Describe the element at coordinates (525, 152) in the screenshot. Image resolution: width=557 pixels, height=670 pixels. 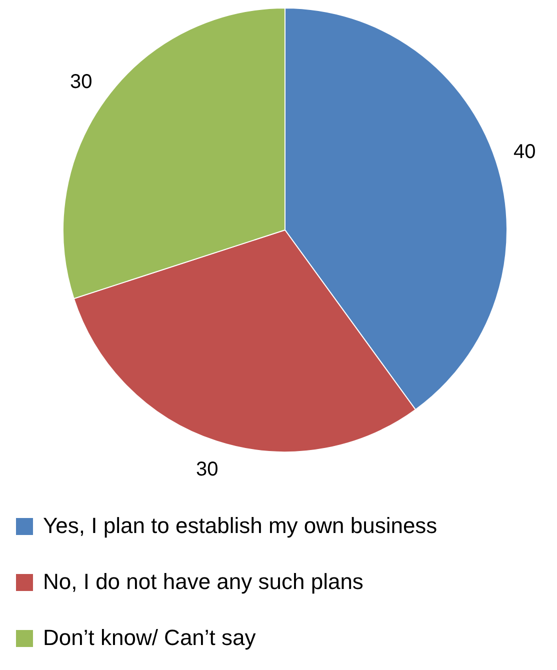
I see `data-label: 40` at that location.